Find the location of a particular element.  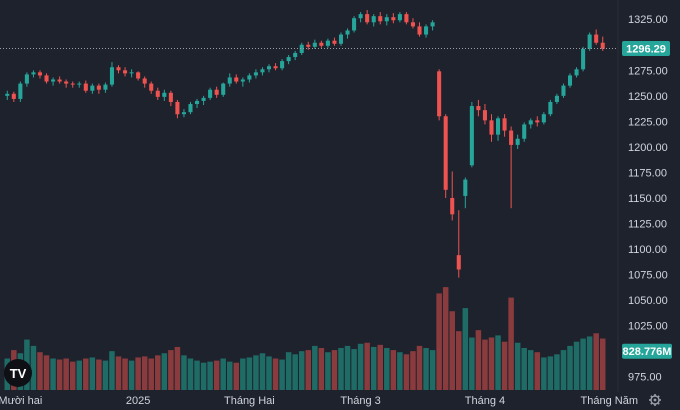

price-tick-label: 1325.00 is located at coordinates (648, 20).